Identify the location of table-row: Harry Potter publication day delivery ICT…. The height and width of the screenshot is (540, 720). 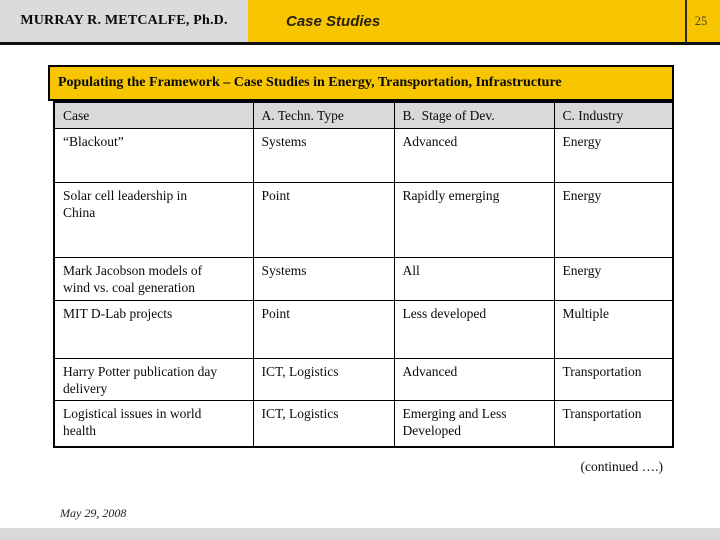
(363, 379).